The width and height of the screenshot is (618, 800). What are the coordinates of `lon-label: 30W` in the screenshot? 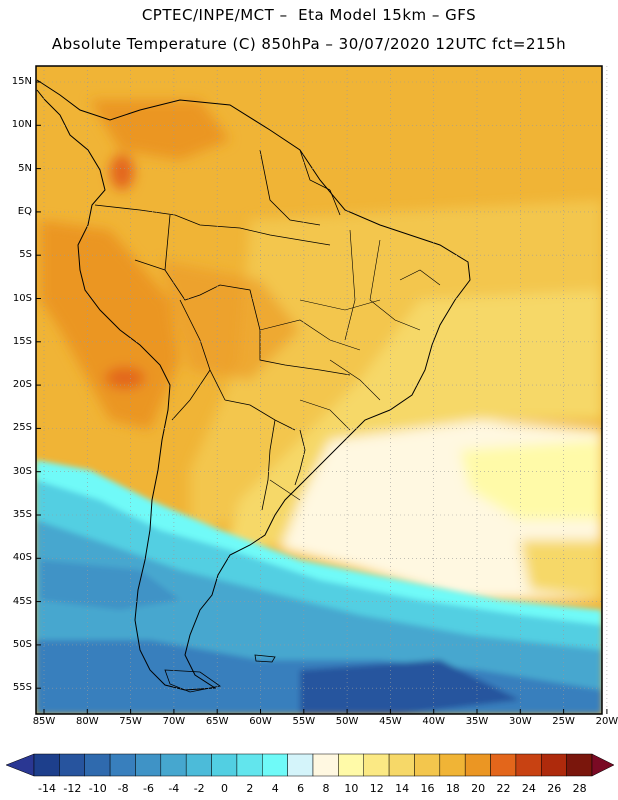 It's located at (520, 721).